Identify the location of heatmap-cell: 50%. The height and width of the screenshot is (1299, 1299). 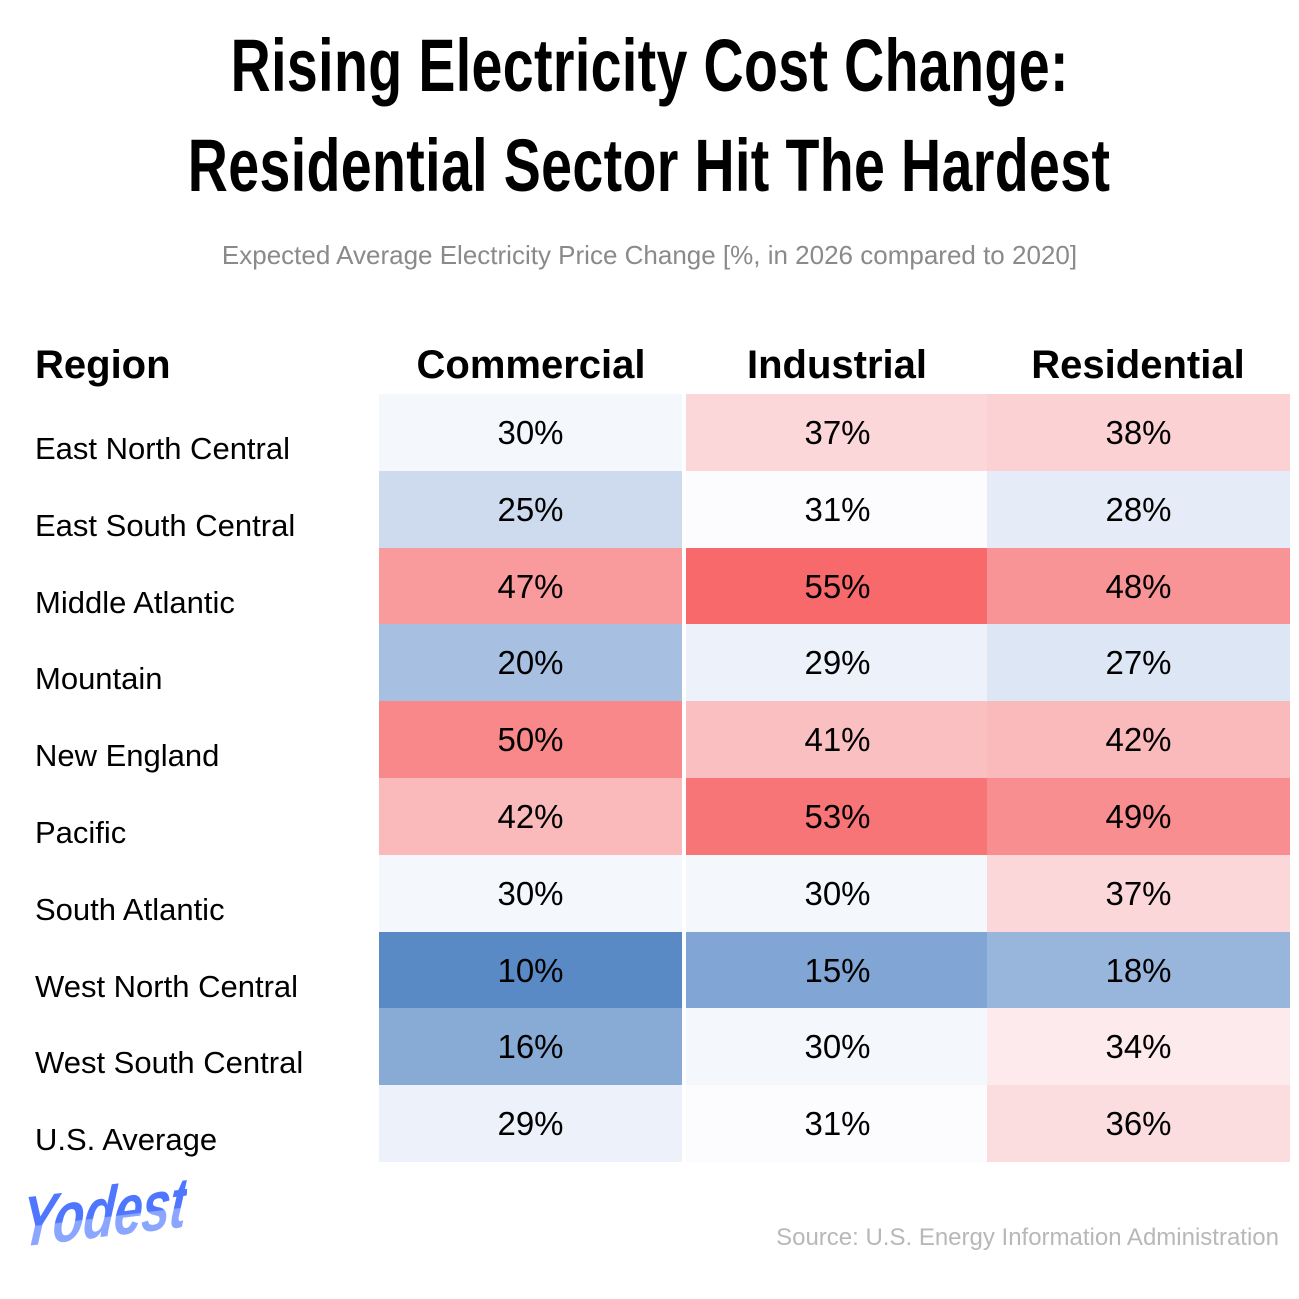
(530, 740).